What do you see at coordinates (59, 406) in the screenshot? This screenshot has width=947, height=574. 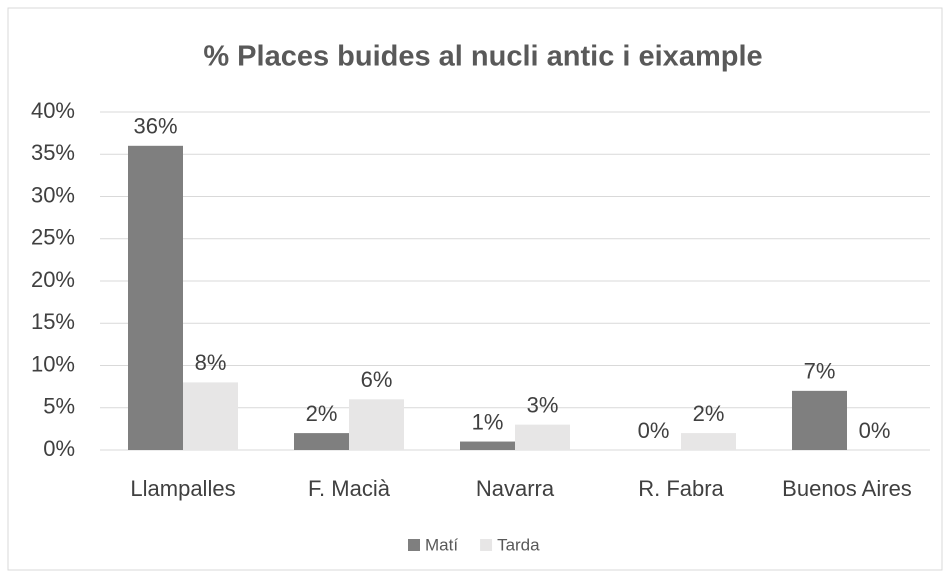 I see `y-tick-label: 5%` at bounding box center [59, 406].